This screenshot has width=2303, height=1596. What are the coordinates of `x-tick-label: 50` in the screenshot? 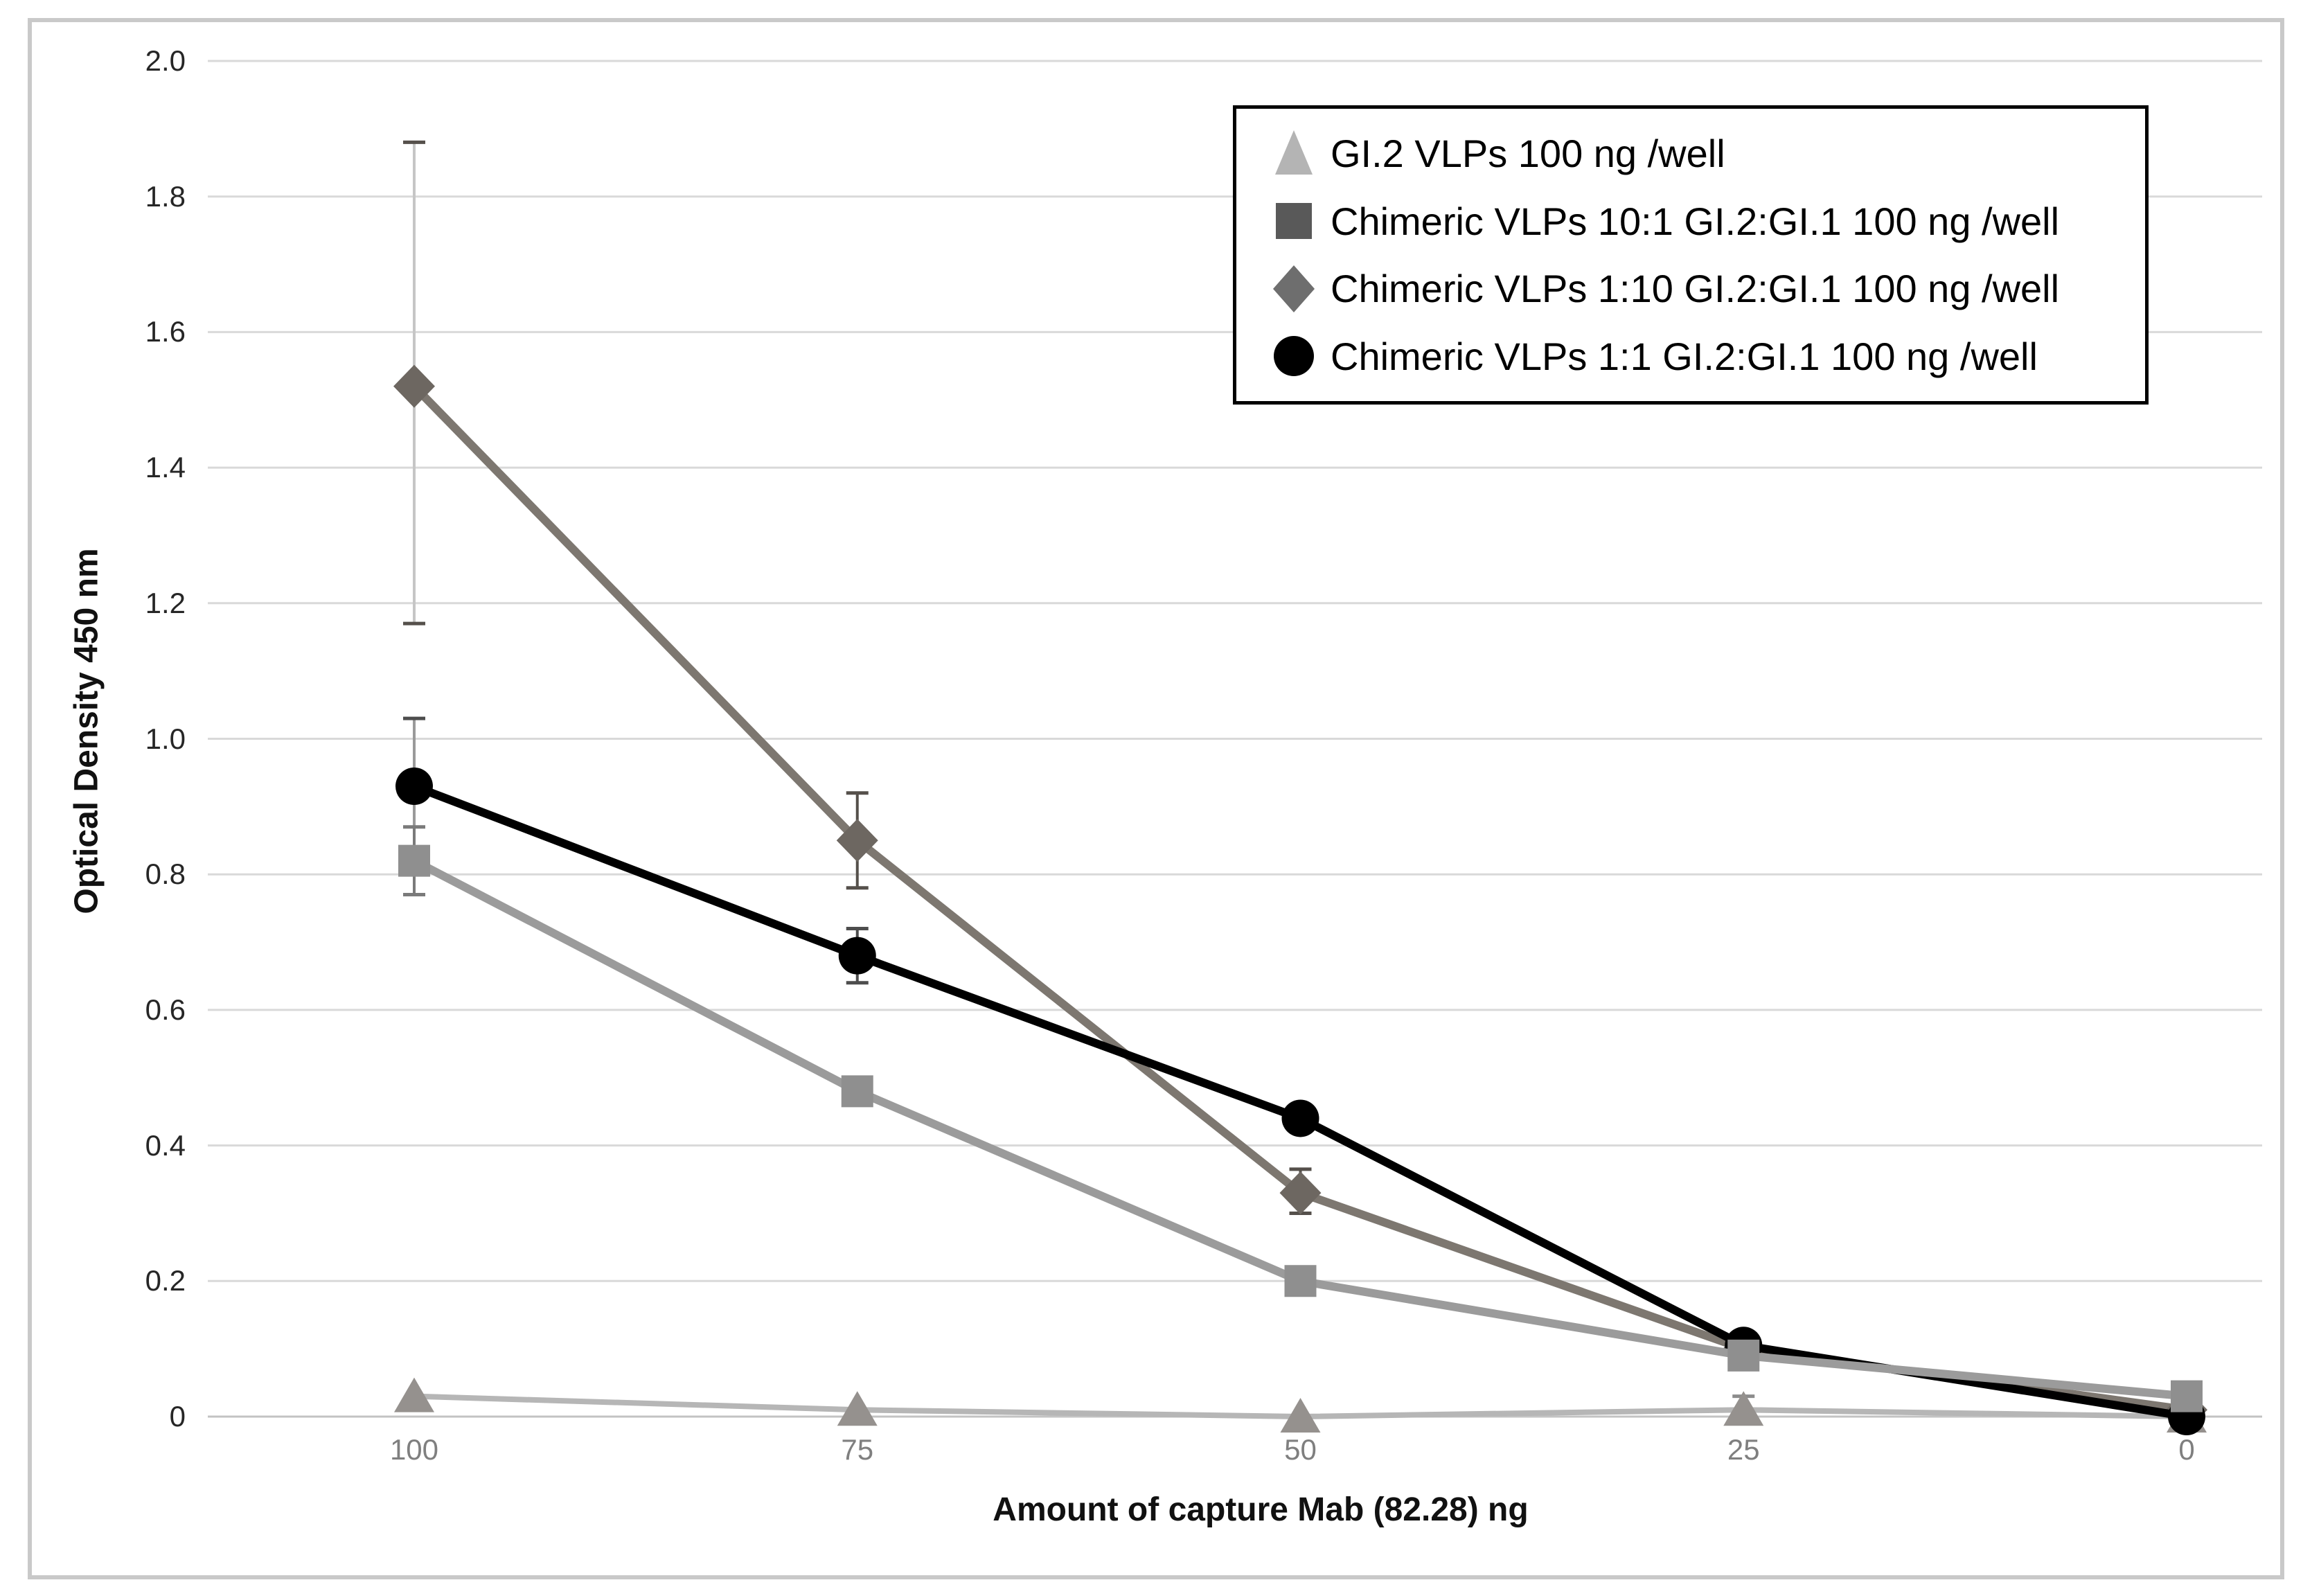 It's located at (1300, 1449).